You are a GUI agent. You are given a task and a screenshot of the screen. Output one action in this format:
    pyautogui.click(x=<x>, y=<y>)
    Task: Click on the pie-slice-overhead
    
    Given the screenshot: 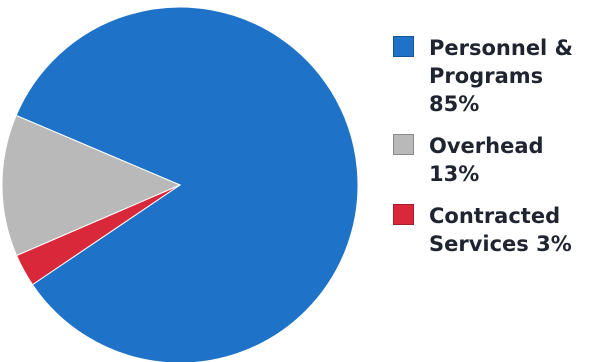 What is the action you would take?
    pyautogui.click(x=91, y=185)
    